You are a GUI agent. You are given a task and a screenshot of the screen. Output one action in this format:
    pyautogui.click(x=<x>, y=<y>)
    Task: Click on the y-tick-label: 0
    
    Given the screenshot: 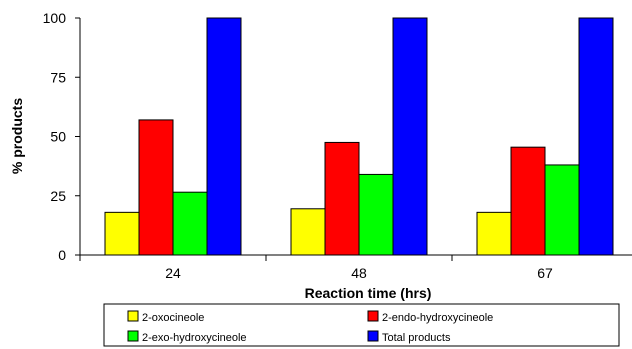 What is the action you would take?
    pyautogui.click(x=62, y=255)
    